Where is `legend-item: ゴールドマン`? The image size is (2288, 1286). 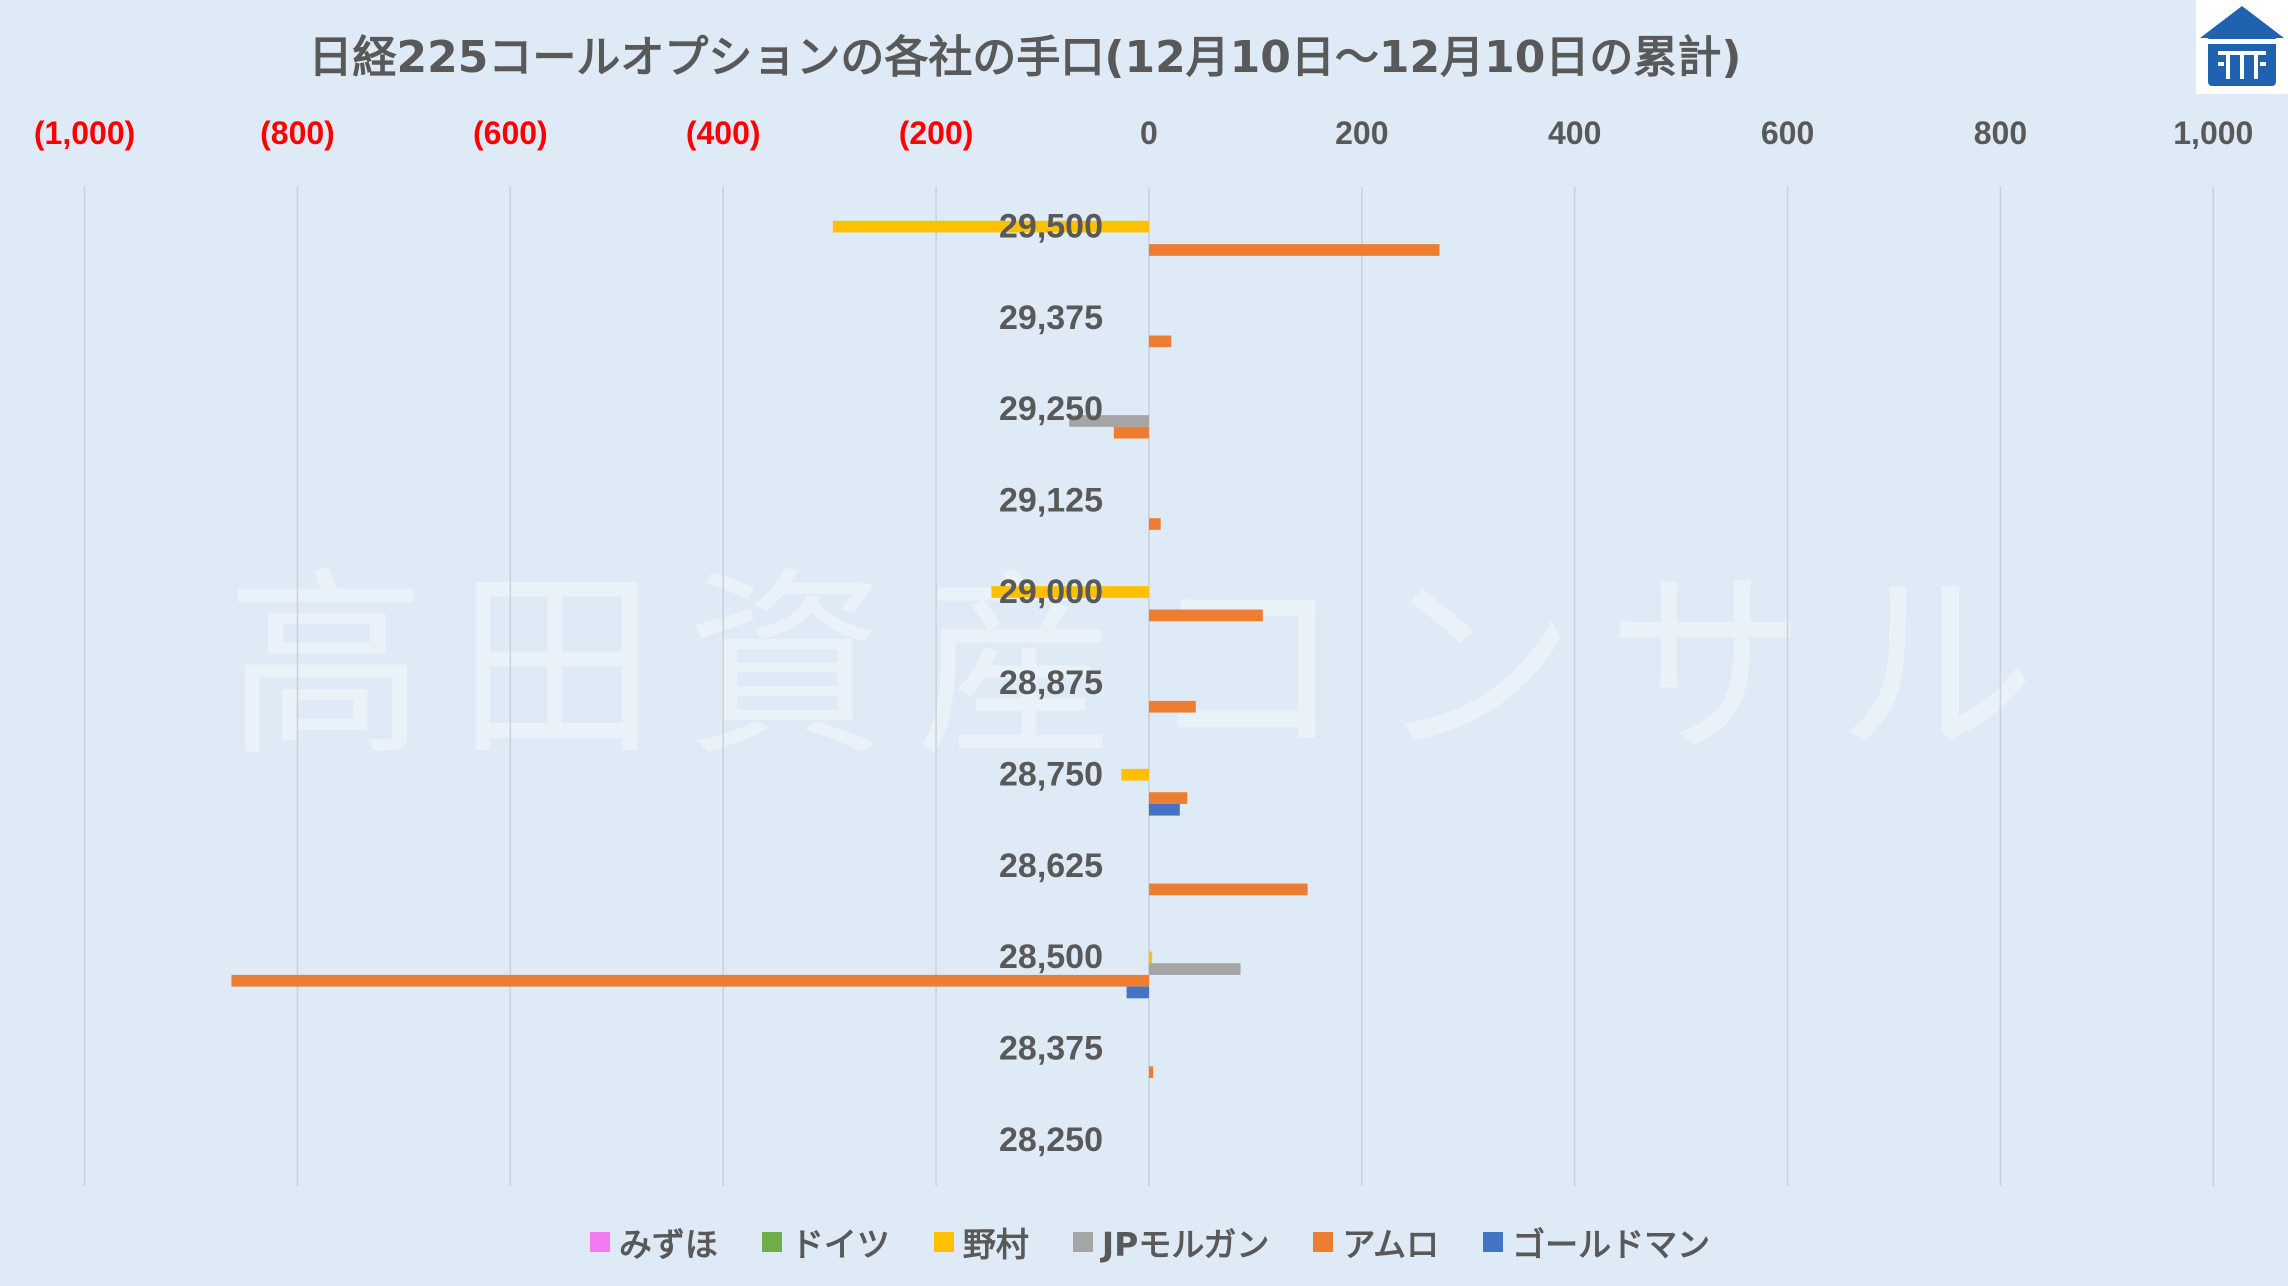 legend-item: ゴールドマン is located at coordinates (1596, 1242).